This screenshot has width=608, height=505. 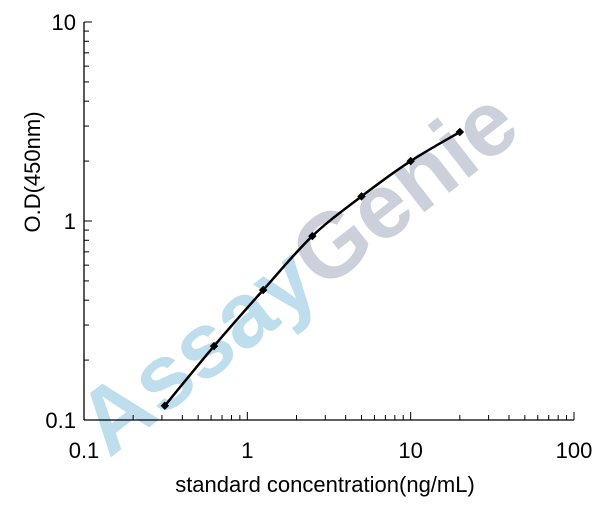 What do you see at coordinates (70, 221) in the screenshot?
I see `y-tick-label: 1` at bounding box center [70, 221].